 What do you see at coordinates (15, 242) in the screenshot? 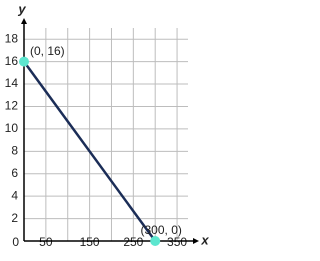
I see `y-tick-label: 0` at bounding box center [15, 242].